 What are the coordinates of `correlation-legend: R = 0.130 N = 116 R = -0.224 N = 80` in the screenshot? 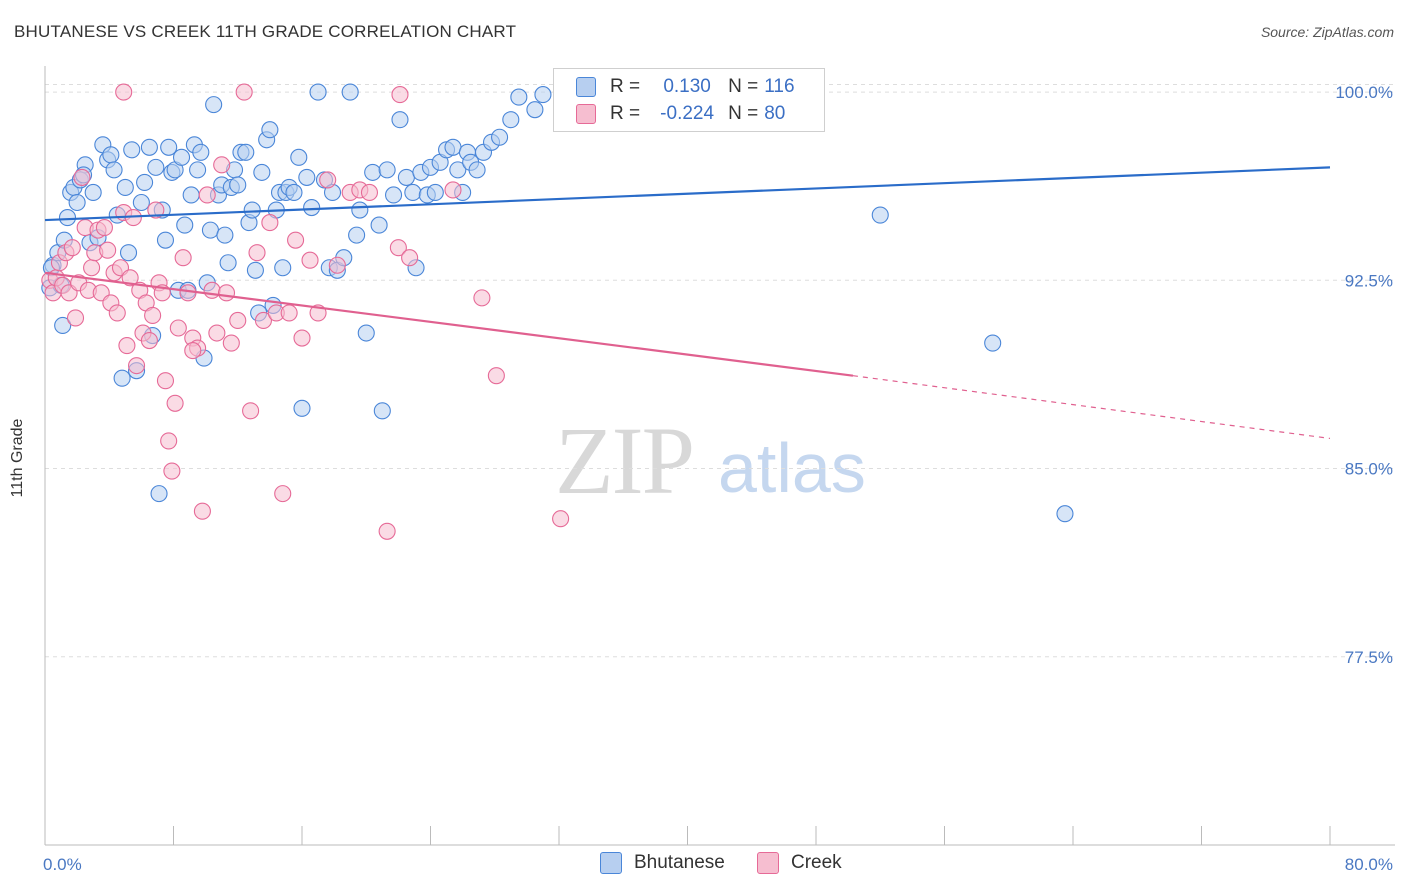 It's located at (689, 100).